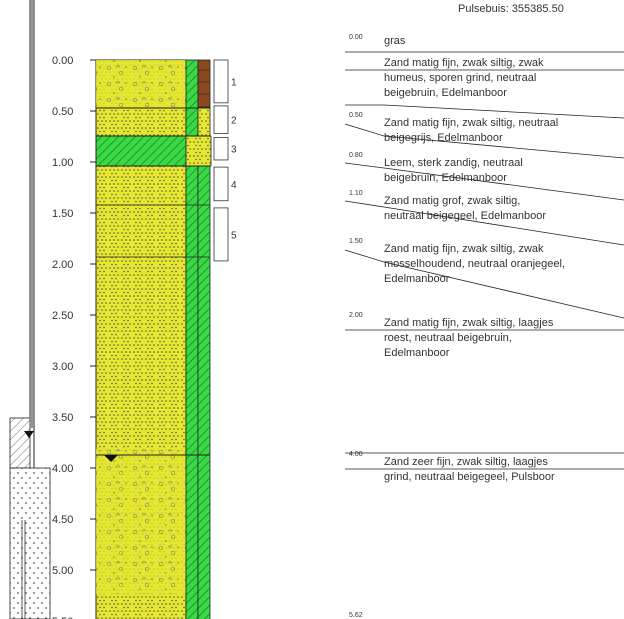  What do you see at coordinates (234, 185) in the screenshot?
I see `sample-label: 4` at bounding box center [234, 185].